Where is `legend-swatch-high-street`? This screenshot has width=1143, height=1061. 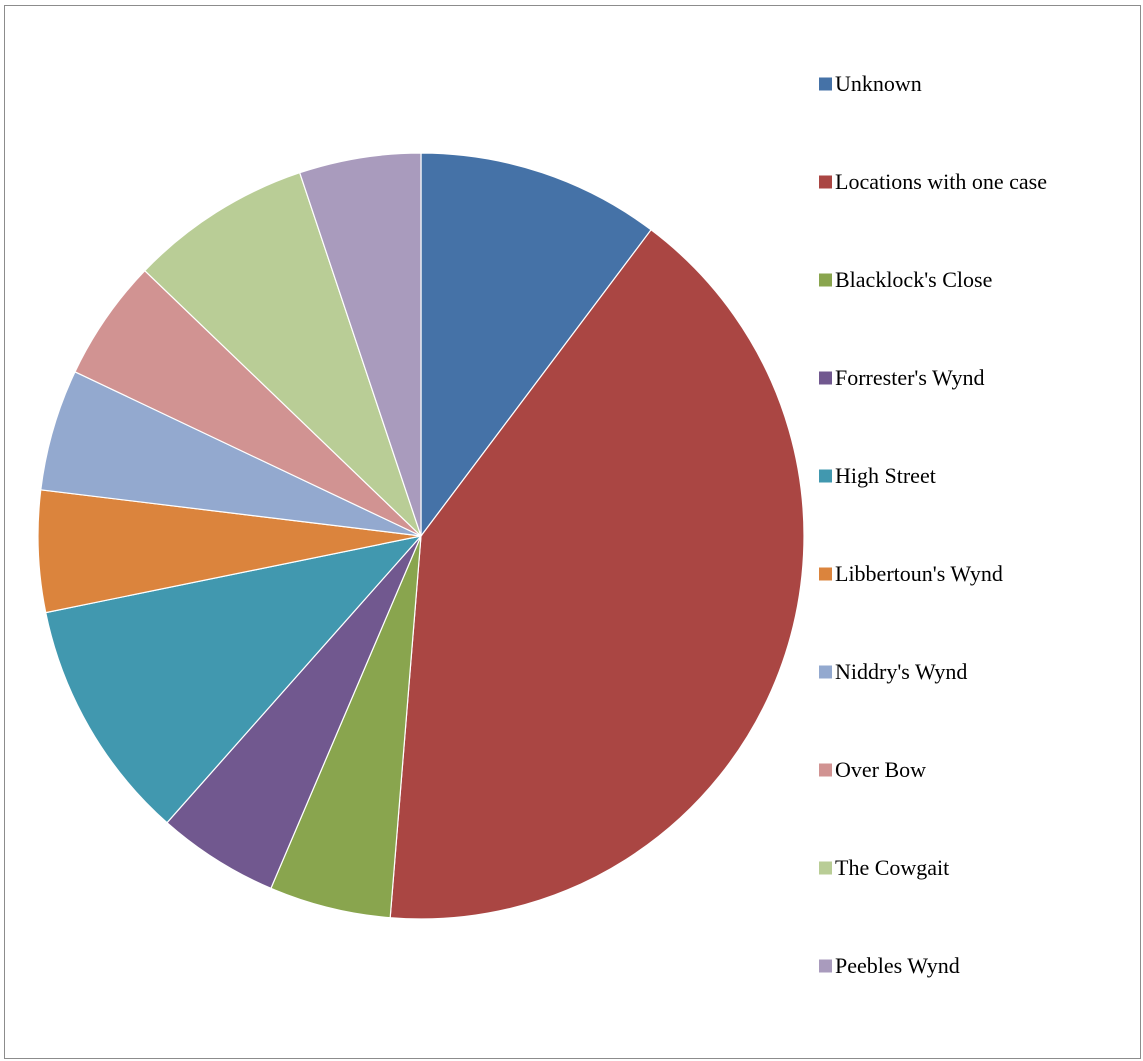
legend-swatch-high-street is located at coordinates (825, 476).